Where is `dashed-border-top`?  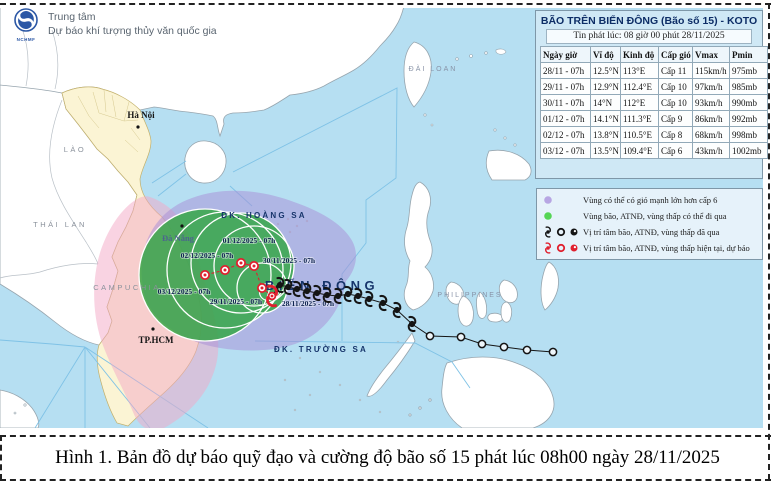 dashed-border-top is located at coordinates (385, 4).